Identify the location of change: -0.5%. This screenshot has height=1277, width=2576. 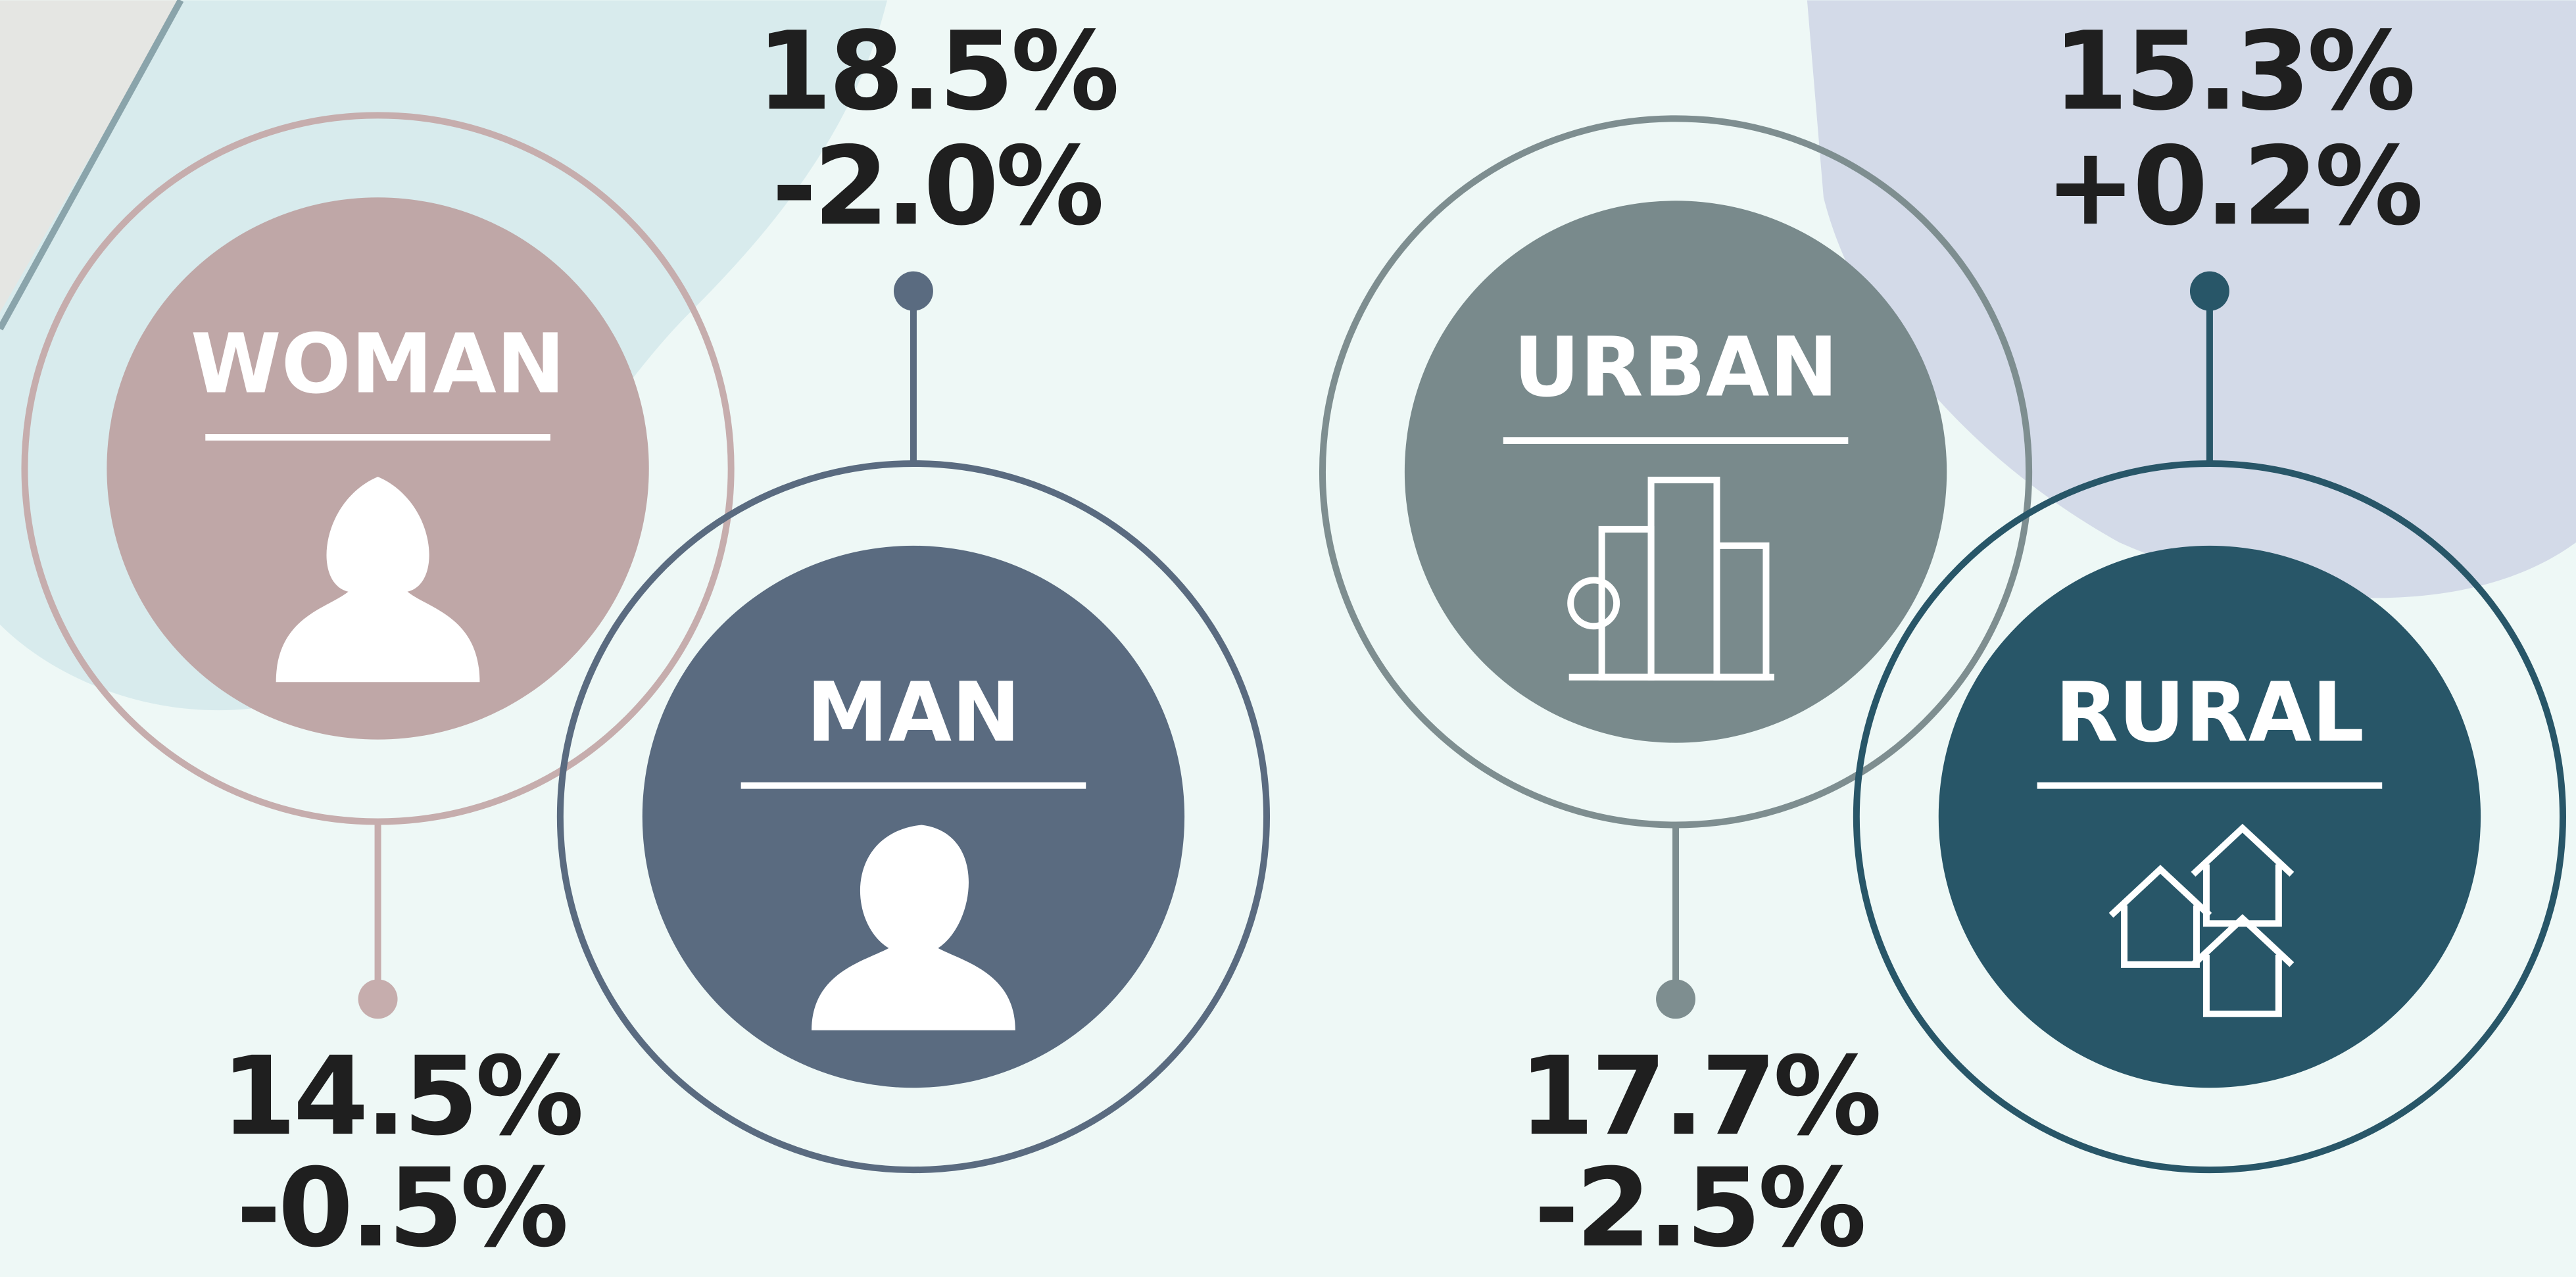
(401, 1208).